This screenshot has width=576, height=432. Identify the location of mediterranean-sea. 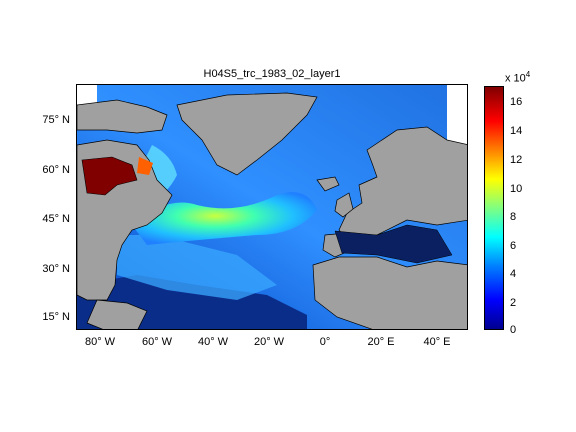
(393, 244).